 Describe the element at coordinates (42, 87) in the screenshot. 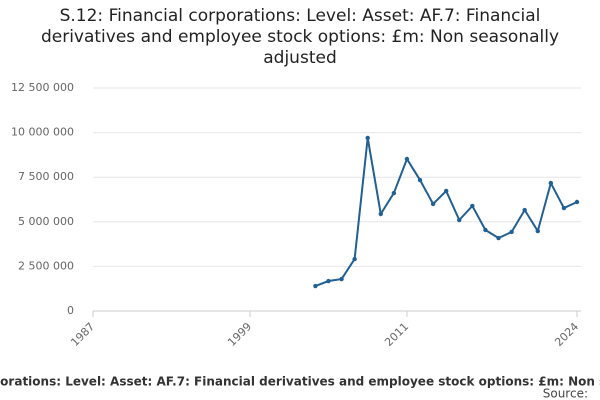

I see `y-tick-label: 12 500 000` at that location.